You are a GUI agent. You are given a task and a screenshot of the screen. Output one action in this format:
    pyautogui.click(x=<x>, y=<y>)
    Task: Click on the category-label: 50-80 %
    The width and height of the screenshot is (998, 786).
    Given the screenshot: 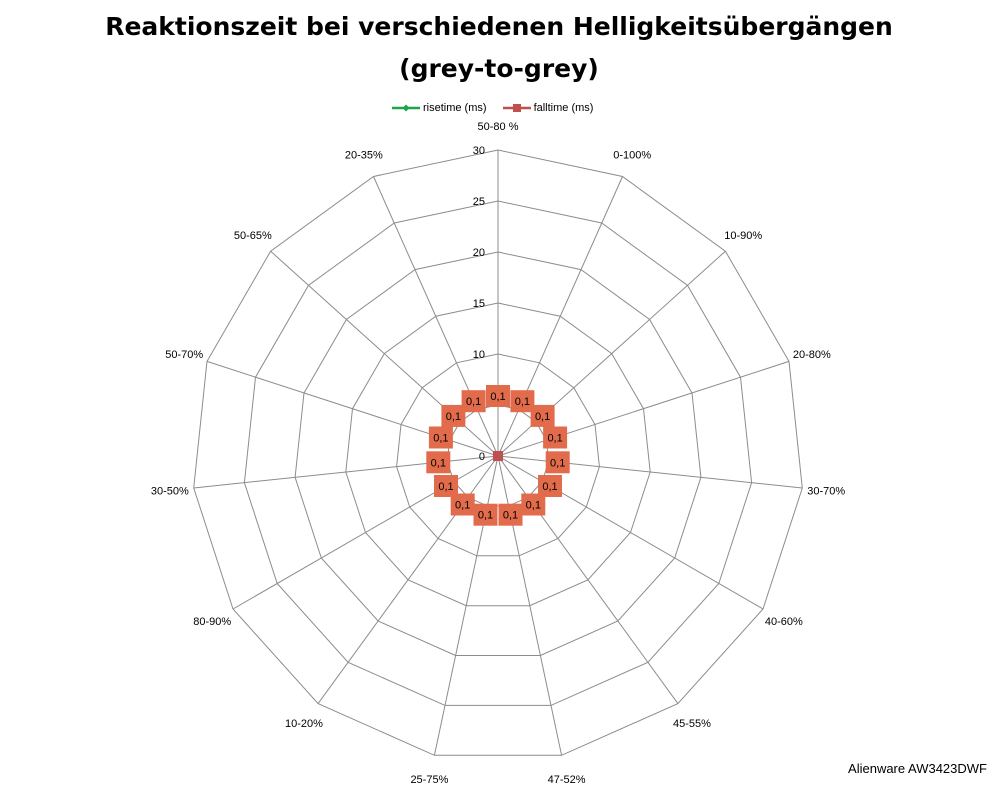 What is the action you would take?
    pyautogui.click(x=498, y=127)
    